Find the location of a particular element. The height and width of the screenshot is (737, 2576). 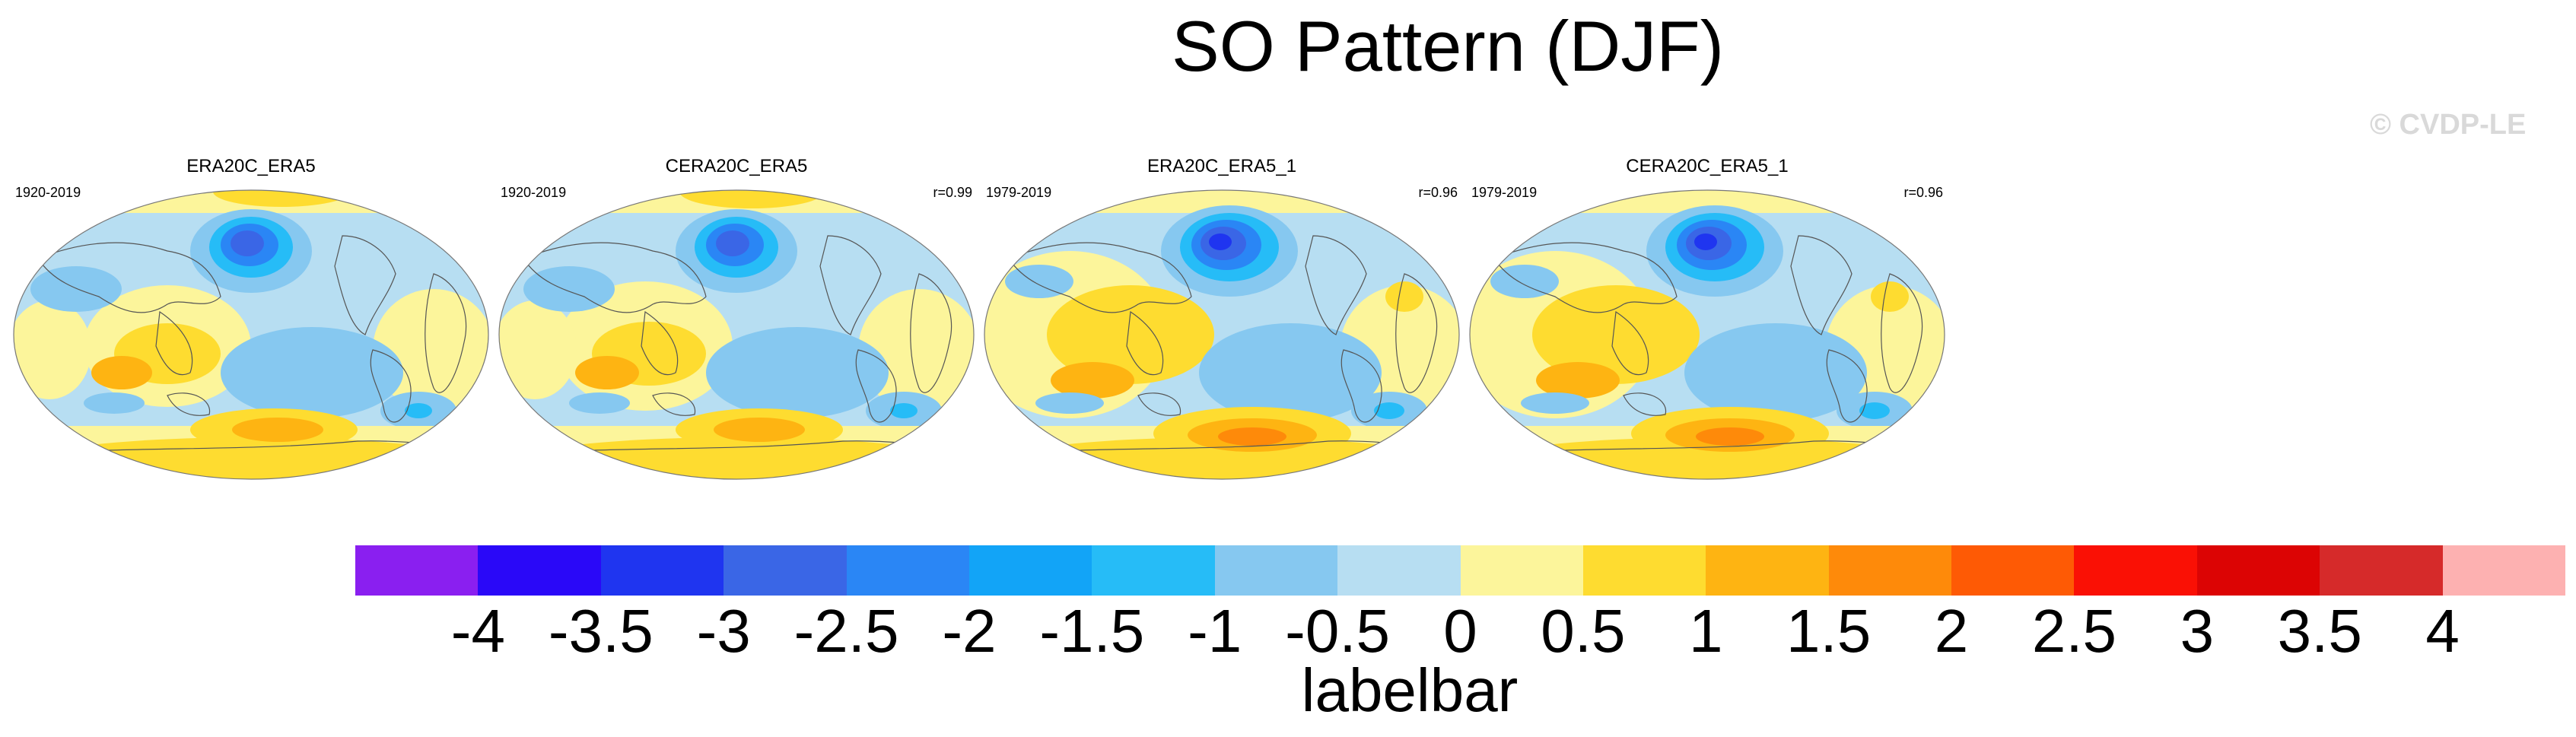

map-panel-2: CERA20C_ERA5 1920-2019 r=0.99 is located at coordinates (736, 319).